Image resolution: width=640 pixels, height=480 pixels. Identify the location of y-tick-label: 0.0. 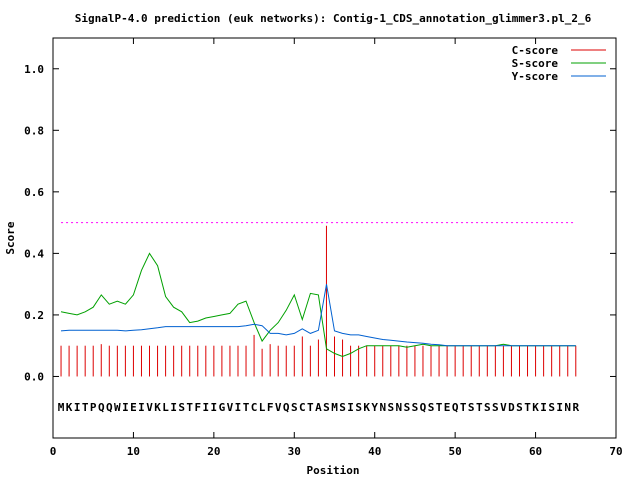
(34, 376).